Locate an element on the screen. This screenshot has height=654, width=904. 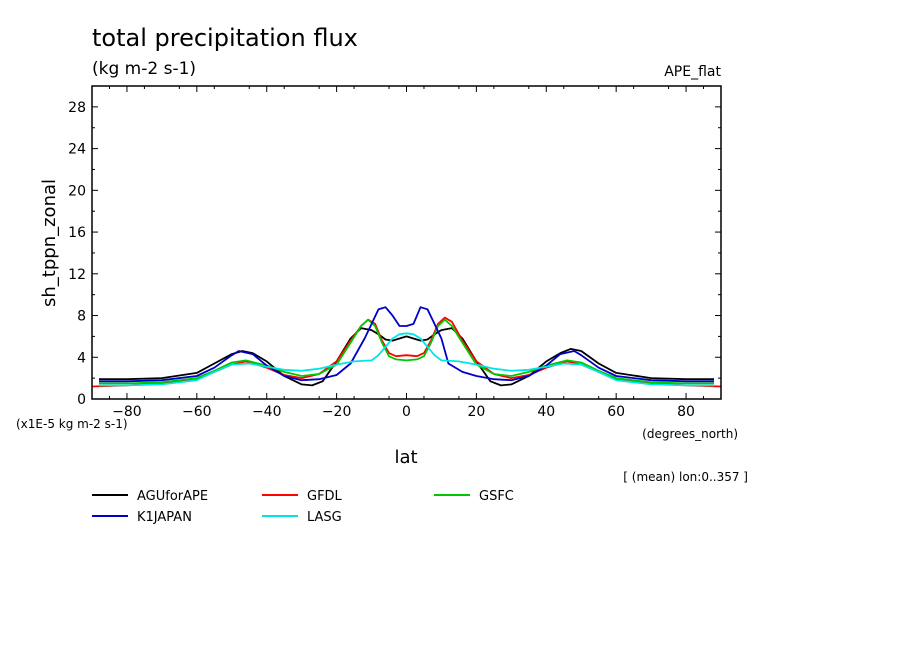
x-axis-label: lat is located at coordinates (405, 457).